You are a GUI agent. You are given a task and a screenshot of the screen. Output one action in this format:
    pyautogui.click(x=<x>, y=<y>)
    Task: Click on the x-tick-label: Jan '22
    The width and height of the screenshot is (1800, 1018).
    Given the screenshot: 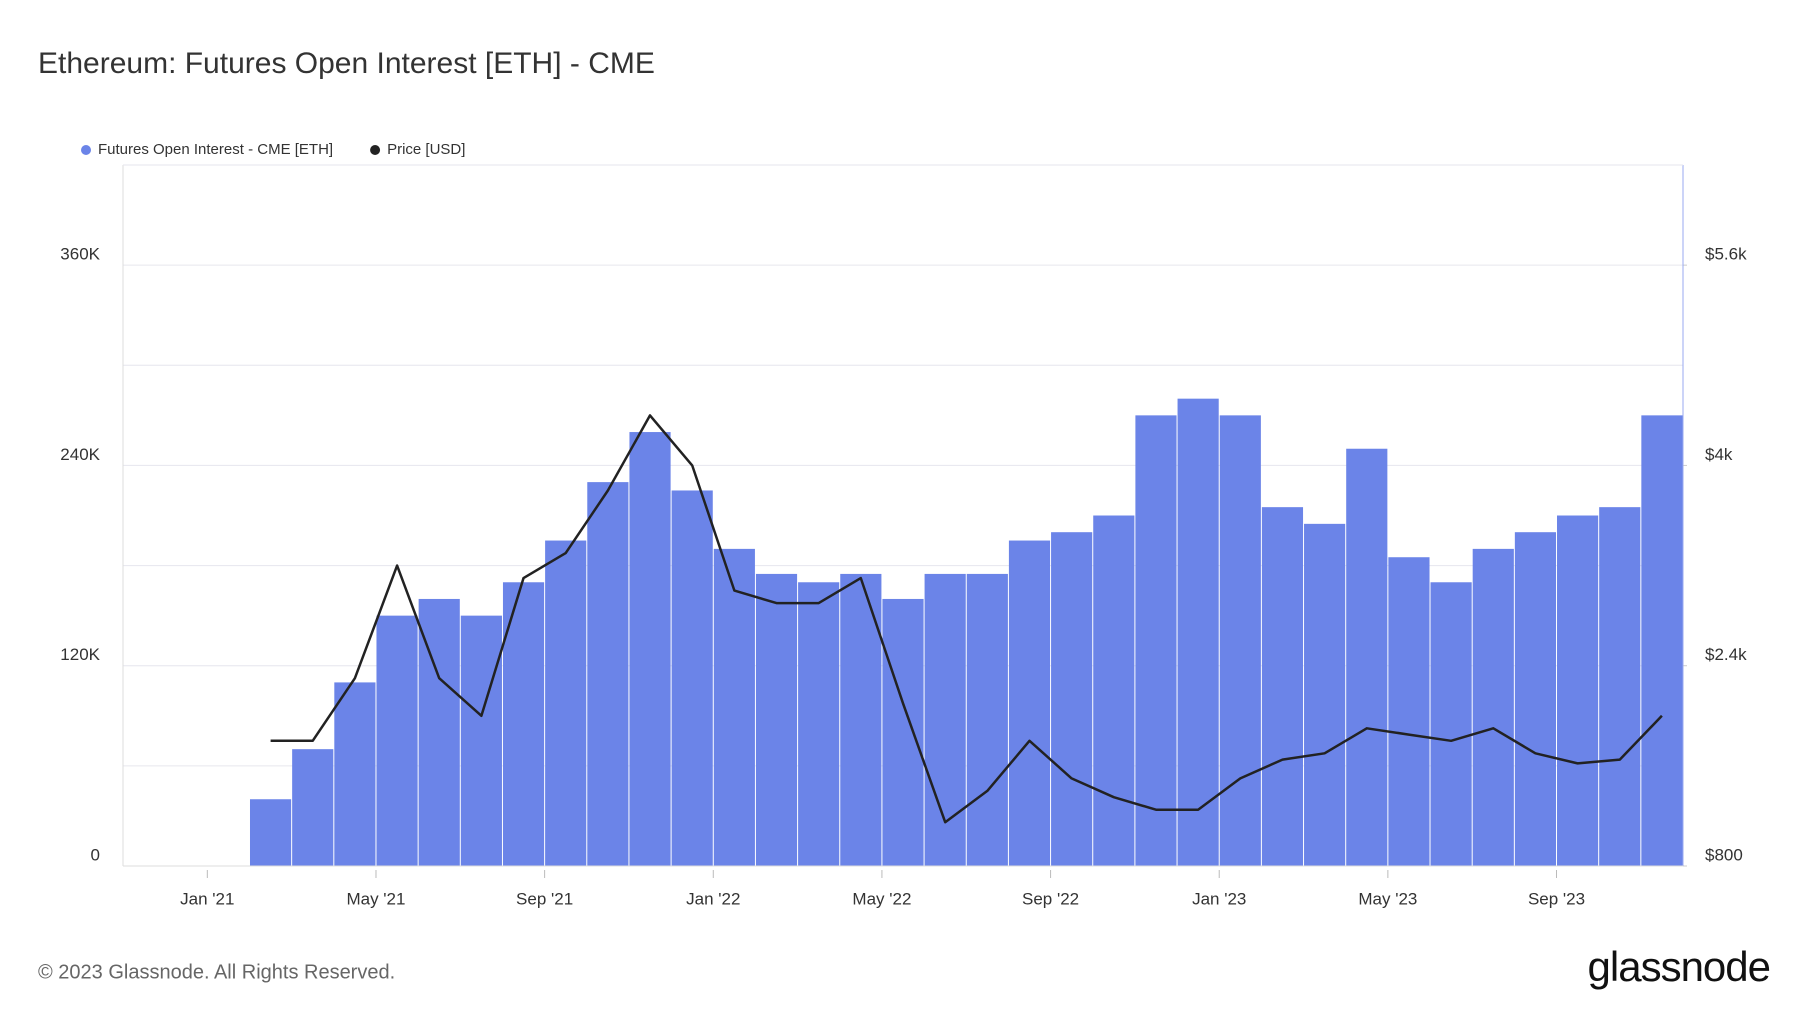 What is the action you would take?
    pyautogui.click(x=713, y=898)
    